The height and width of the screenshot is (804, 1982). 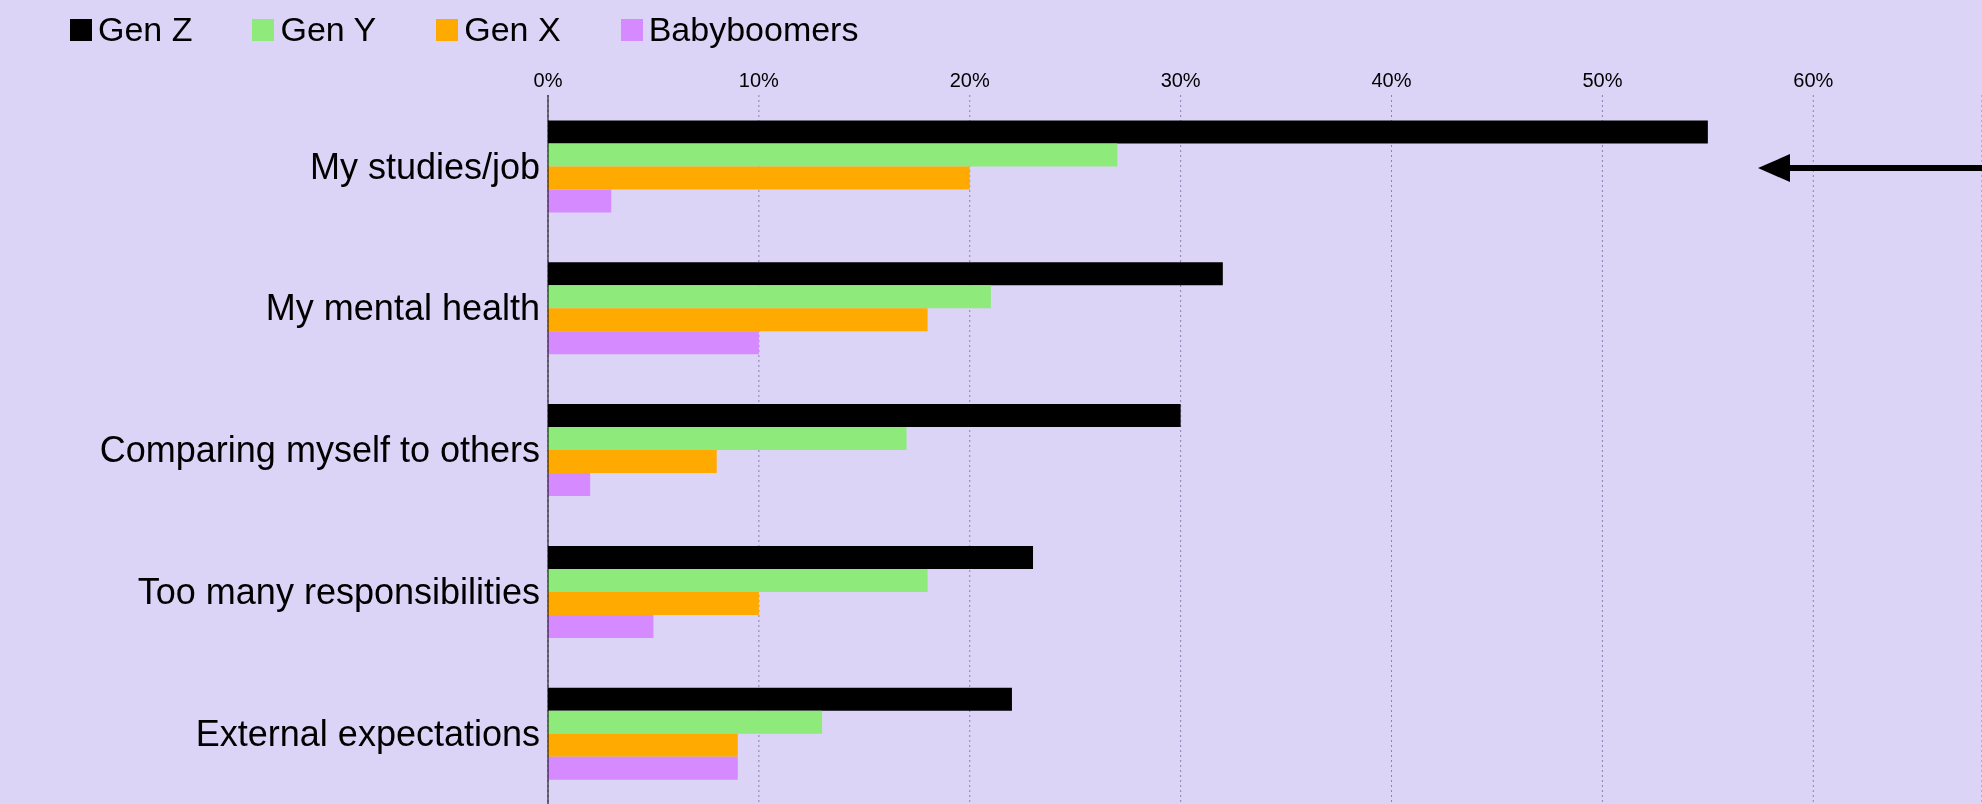 What do you see at coordinates (1813, 80) in the screenshot?
I see `x-tick-label: 60%` at bounding box center [1813, 80].